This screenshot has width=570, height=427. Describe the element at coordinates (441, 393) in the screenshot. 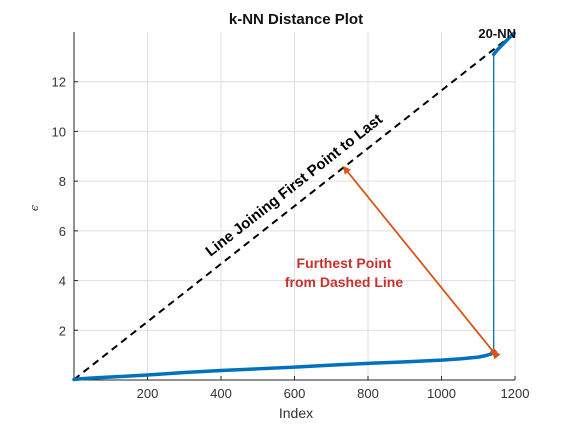

I see `x-tick-label: 1000` at that location.